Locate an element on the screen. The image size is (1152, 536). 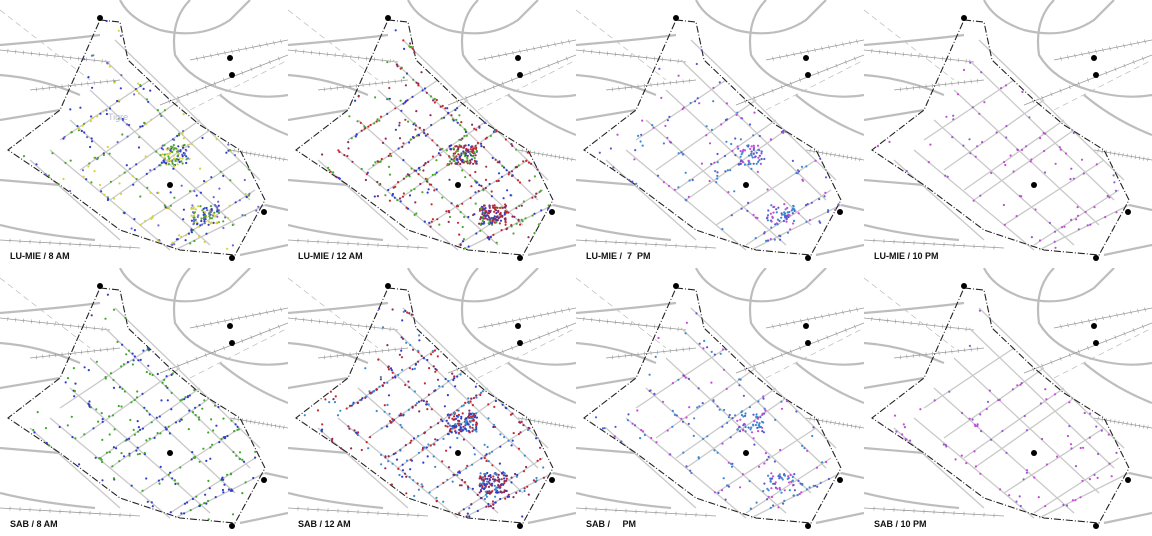
map-panel: LU-MIE / 12 AM is located at coordinates (432, 134).